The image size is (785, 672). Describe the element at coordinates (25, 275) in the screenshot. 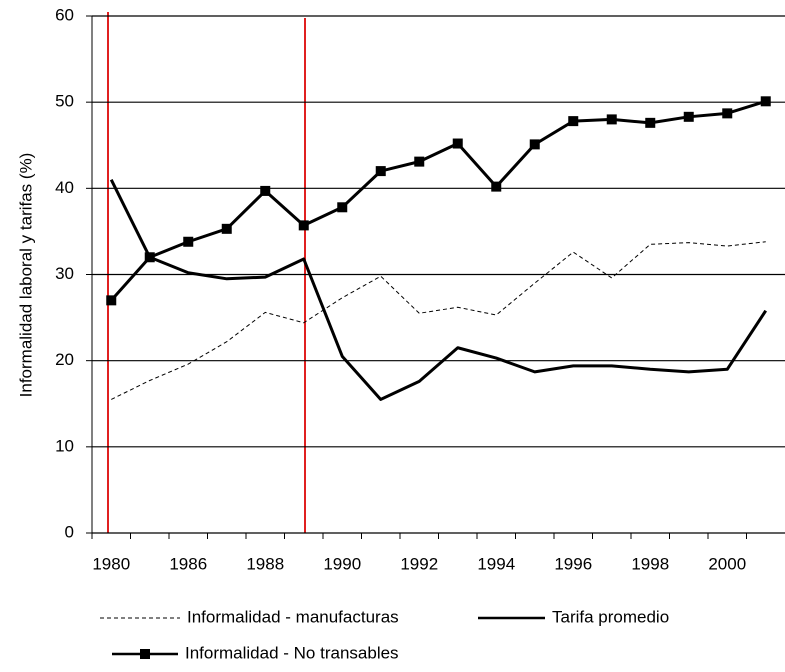

I see `y-axis-label: Informalidad laboral y tarifas (%)` at that location.